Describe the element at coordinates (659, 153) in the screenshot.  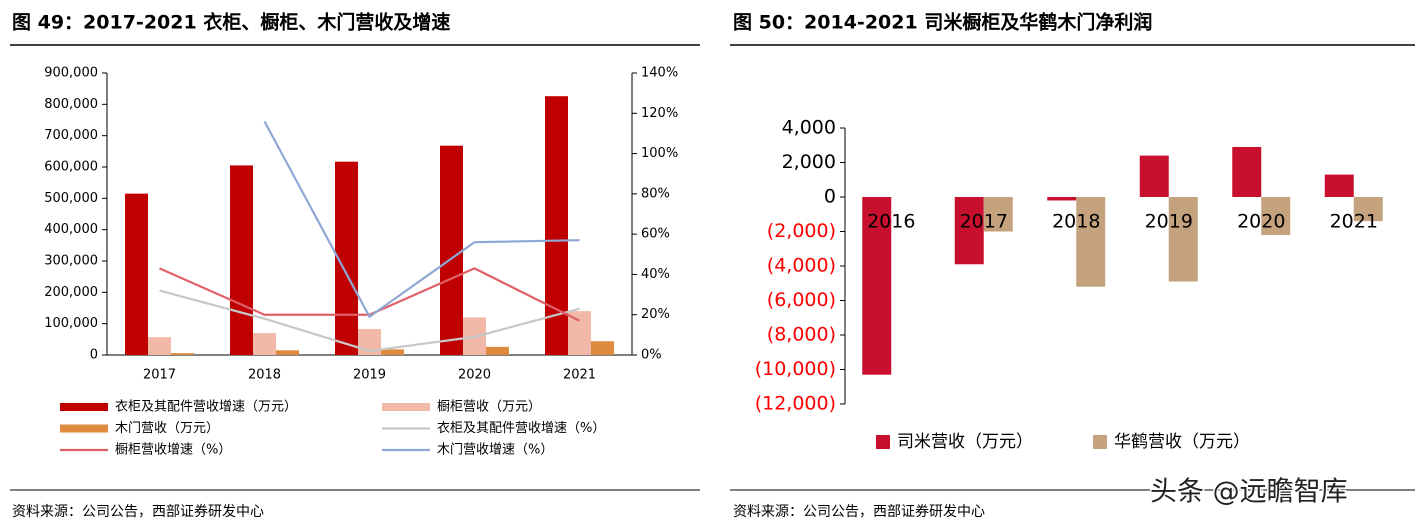
I see `y2-tick-label: 100%` at that location.